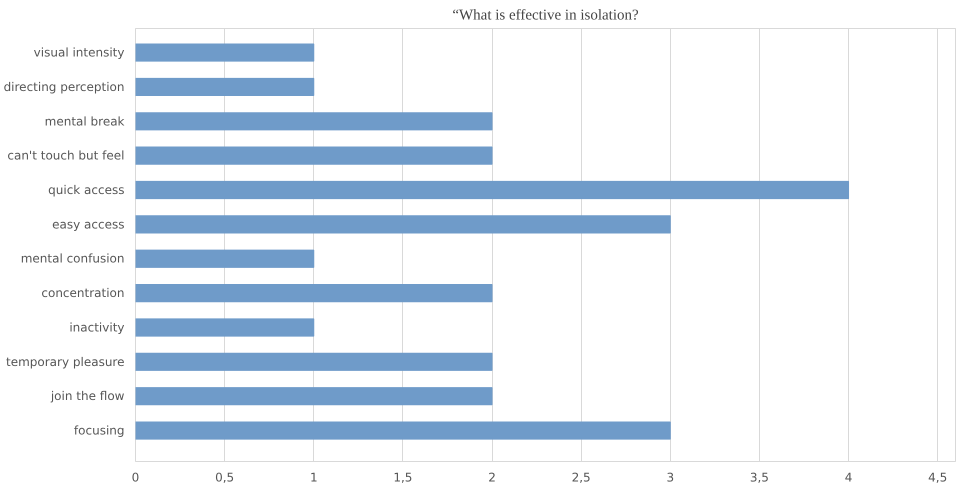  I want to click on y-tick-label: directing perception, so click(64, 87).